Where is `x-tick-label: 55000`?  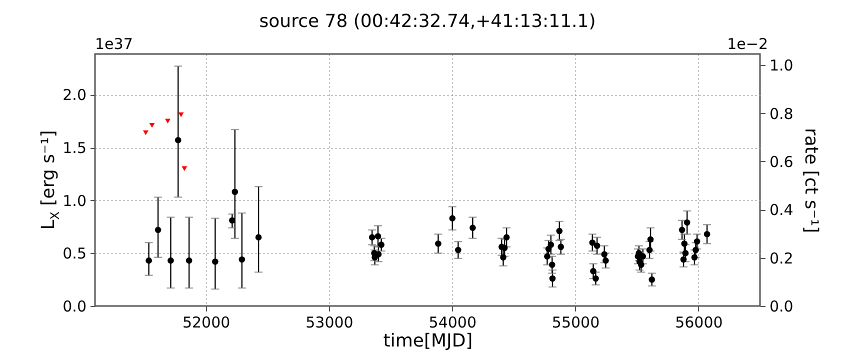
x-tick-label: 55000 is located at coordinates (576, 323).